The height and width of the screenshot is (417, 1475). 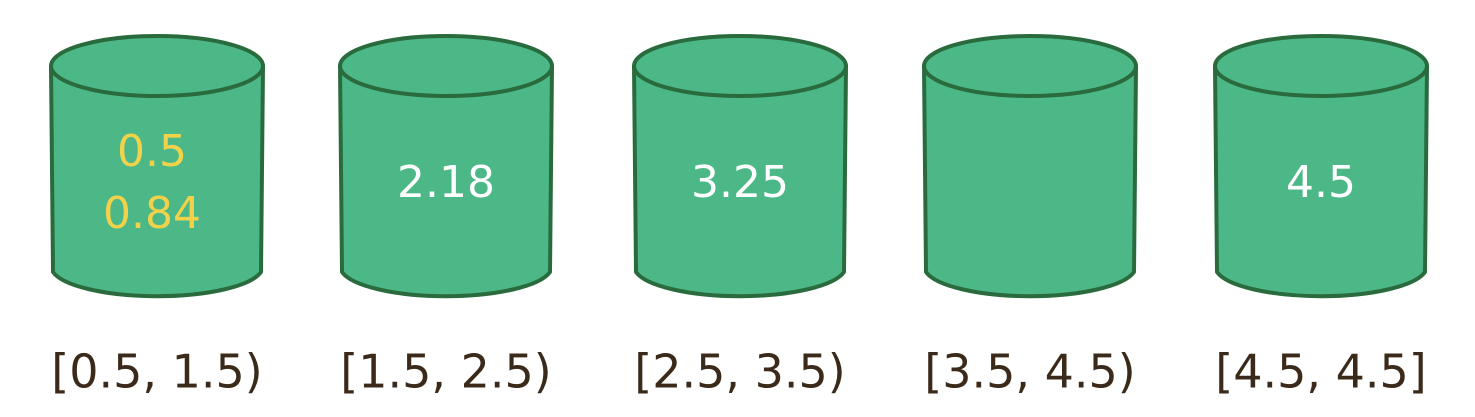 What do you see at coordinates (1320, 372) in the screenshot?
I see `bucket-range-label: [4.5, 4.5]` at bounding box center [1320, 372].